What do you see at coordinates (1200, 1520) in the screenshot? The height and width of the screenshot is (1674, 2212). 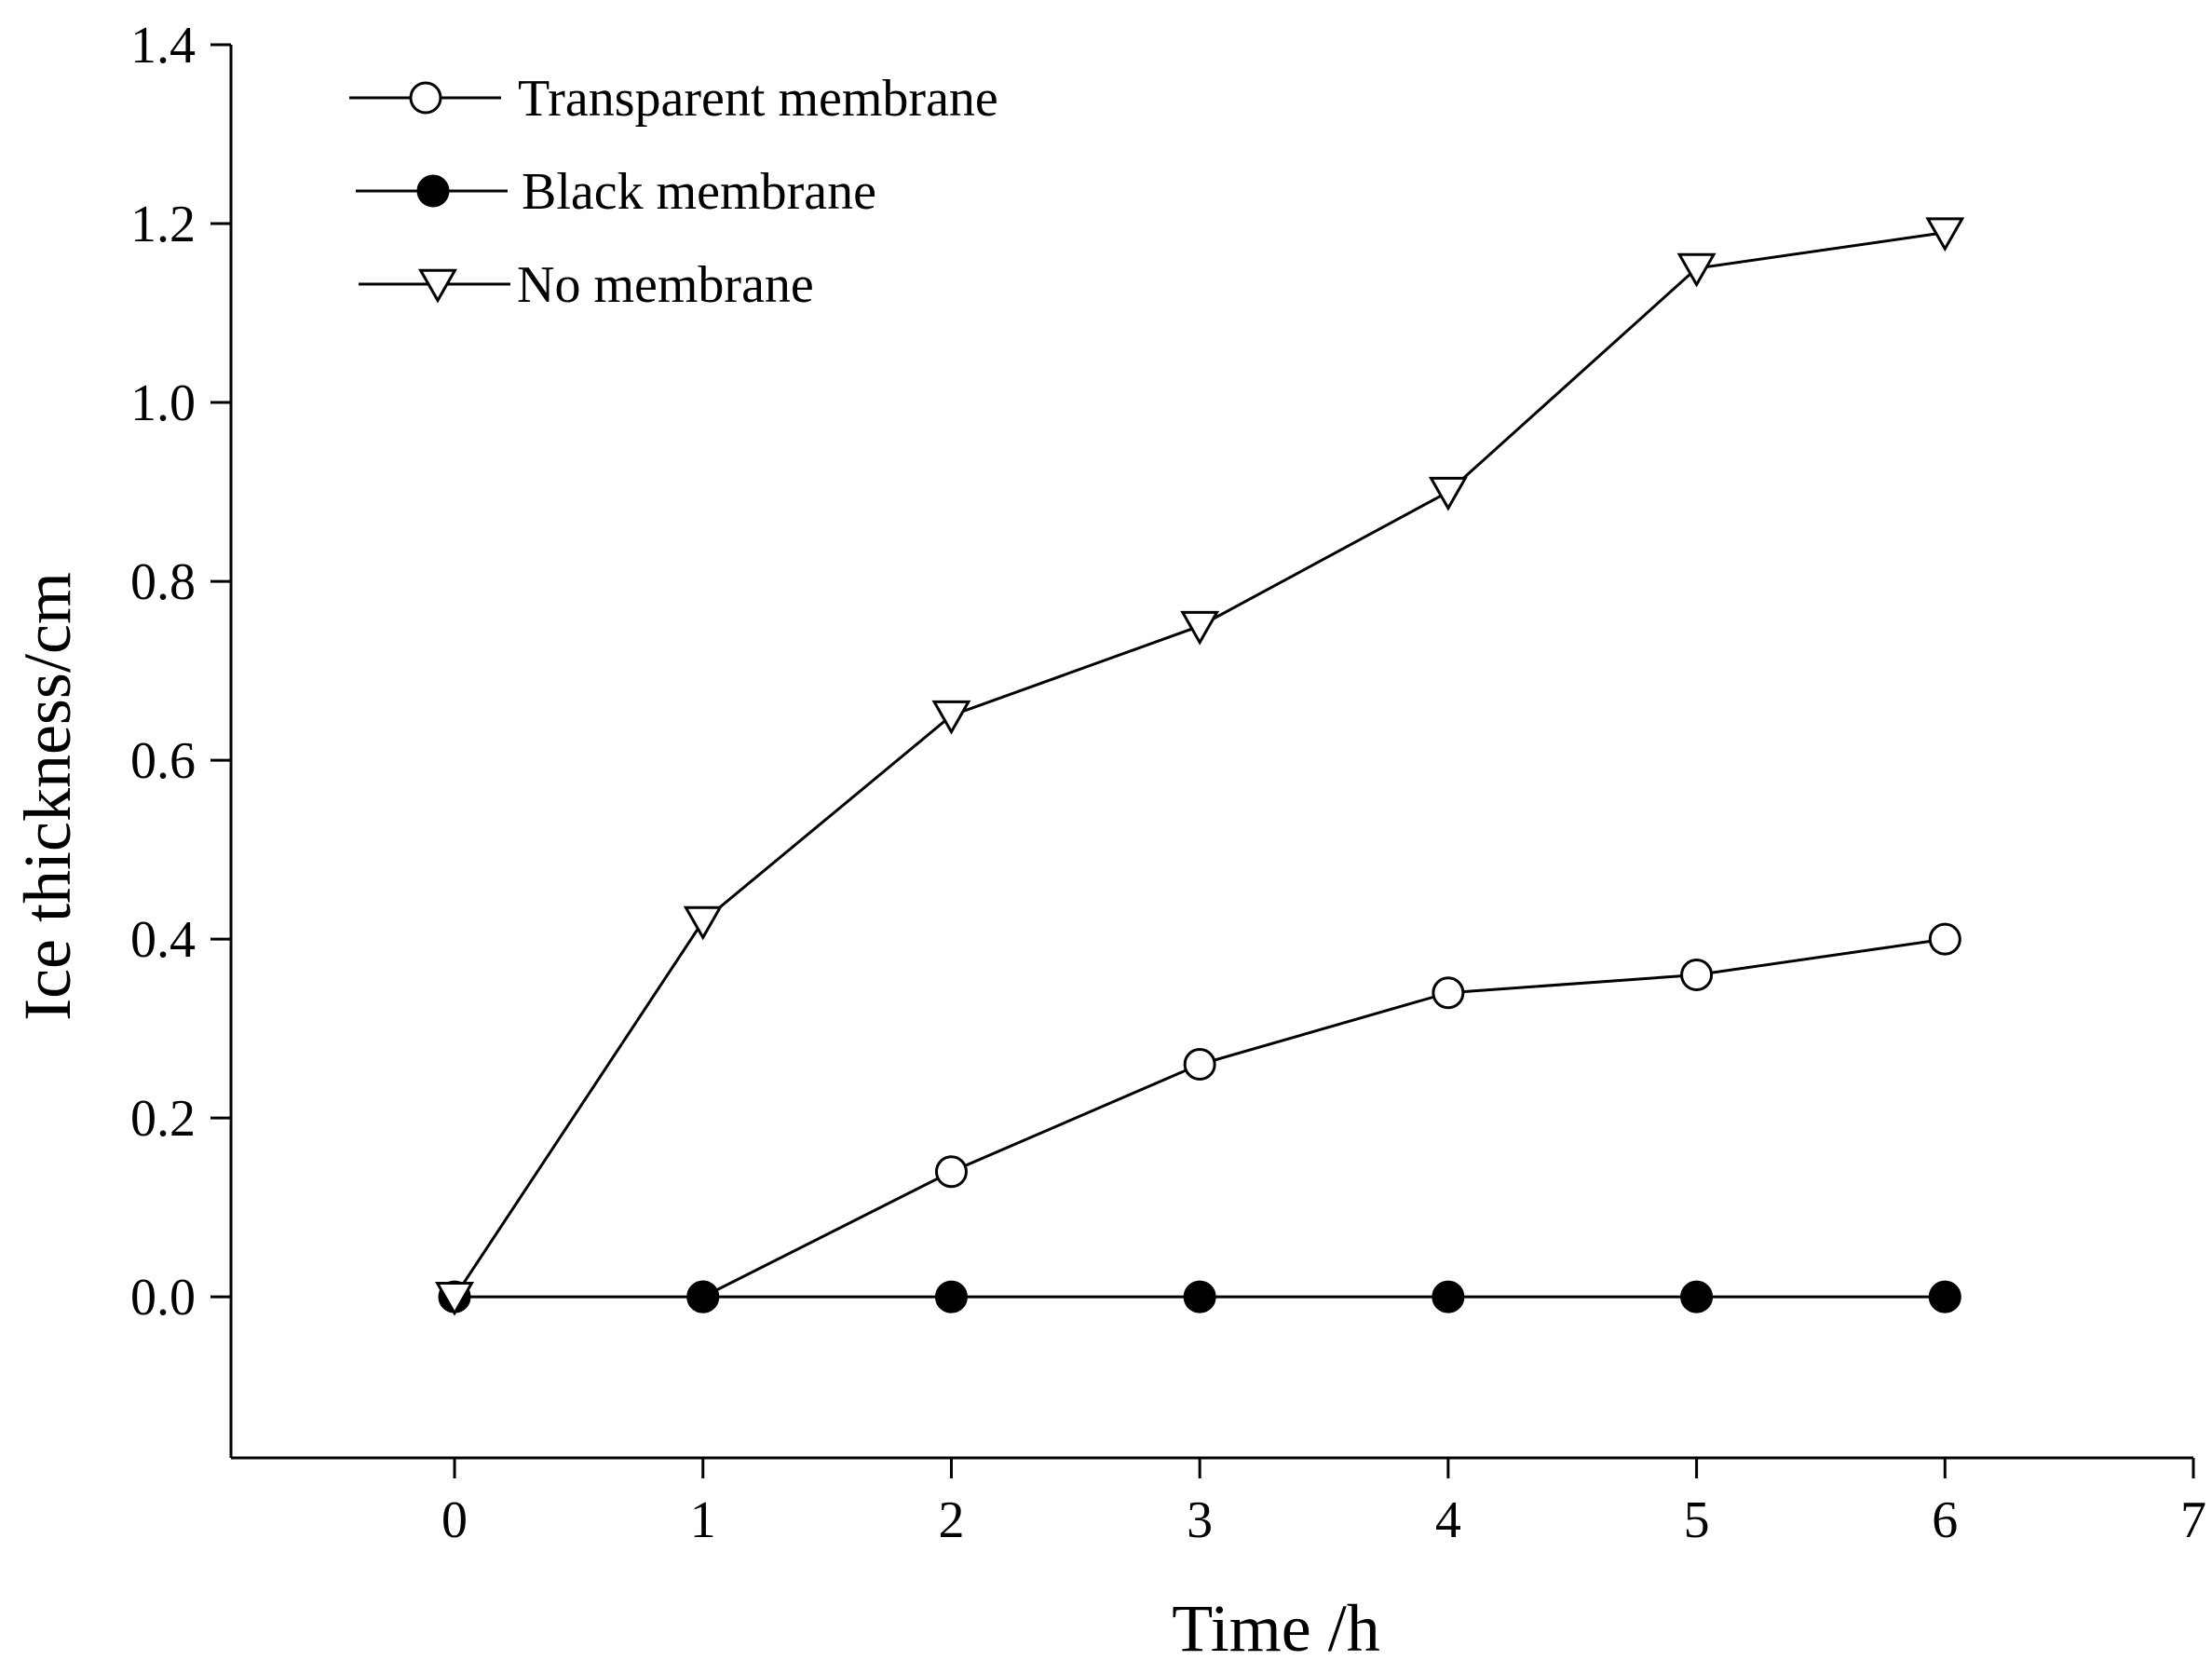 I see `x-tick-label: 3` at bounding box center [1200, 1520].